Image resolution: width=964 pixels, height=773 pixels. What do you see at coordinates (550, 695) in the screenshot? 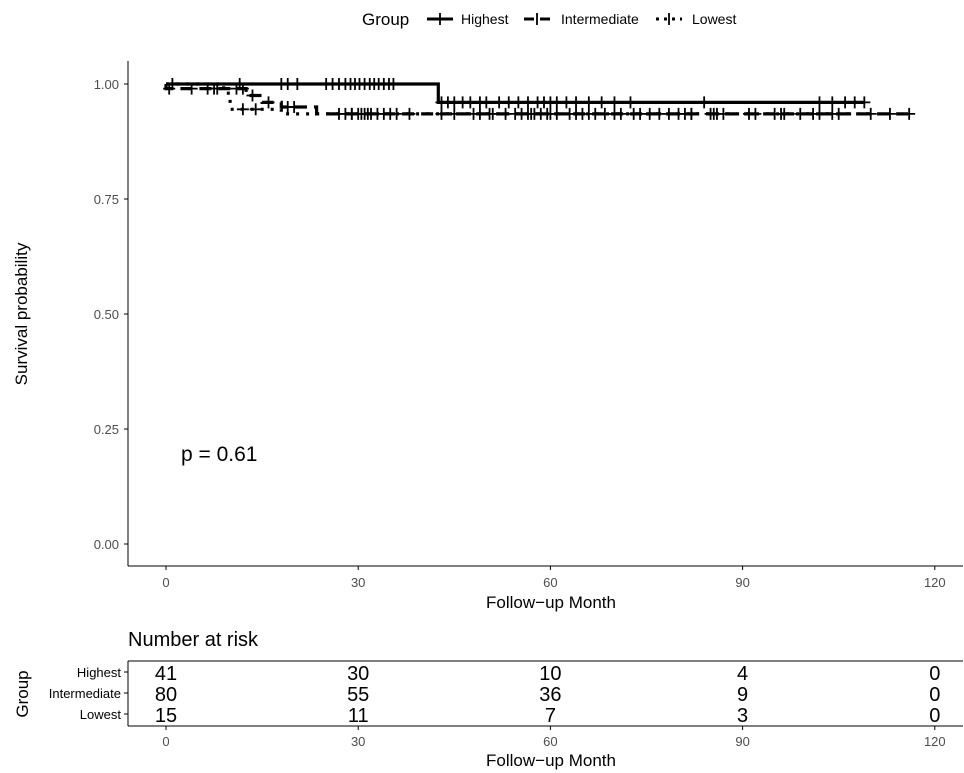
I see `risk-value-intermediate: 36` at bounding box center [550, 695].